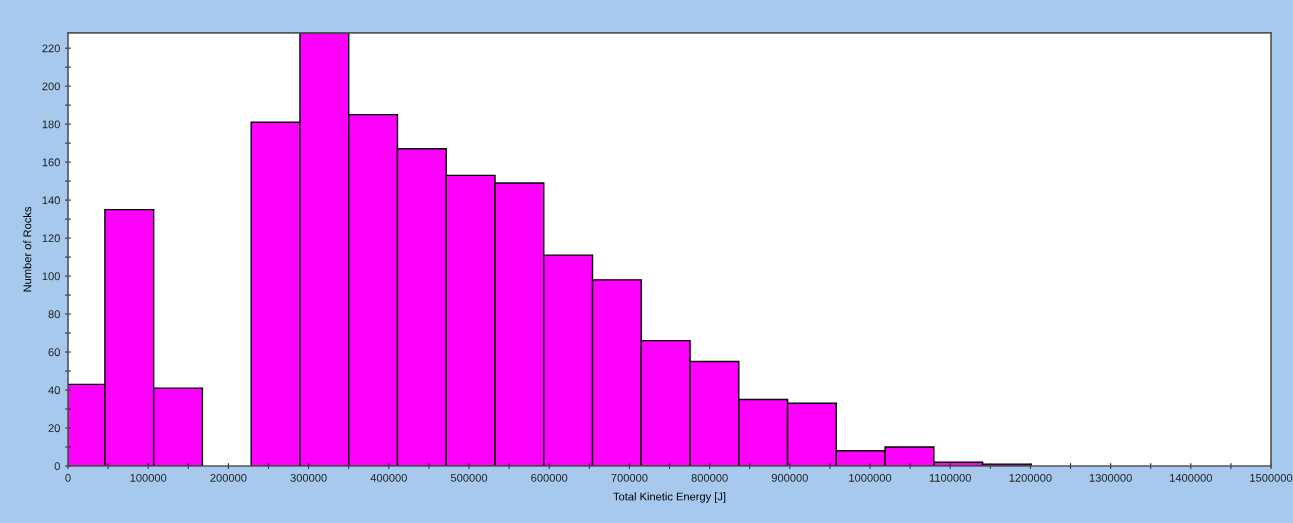 This screenshot has width=1293, height=523. What do you see at coordinates (148, 477) in the screenshot?
I see `x-tick-label: 100000` at bounding box center [148, 477].